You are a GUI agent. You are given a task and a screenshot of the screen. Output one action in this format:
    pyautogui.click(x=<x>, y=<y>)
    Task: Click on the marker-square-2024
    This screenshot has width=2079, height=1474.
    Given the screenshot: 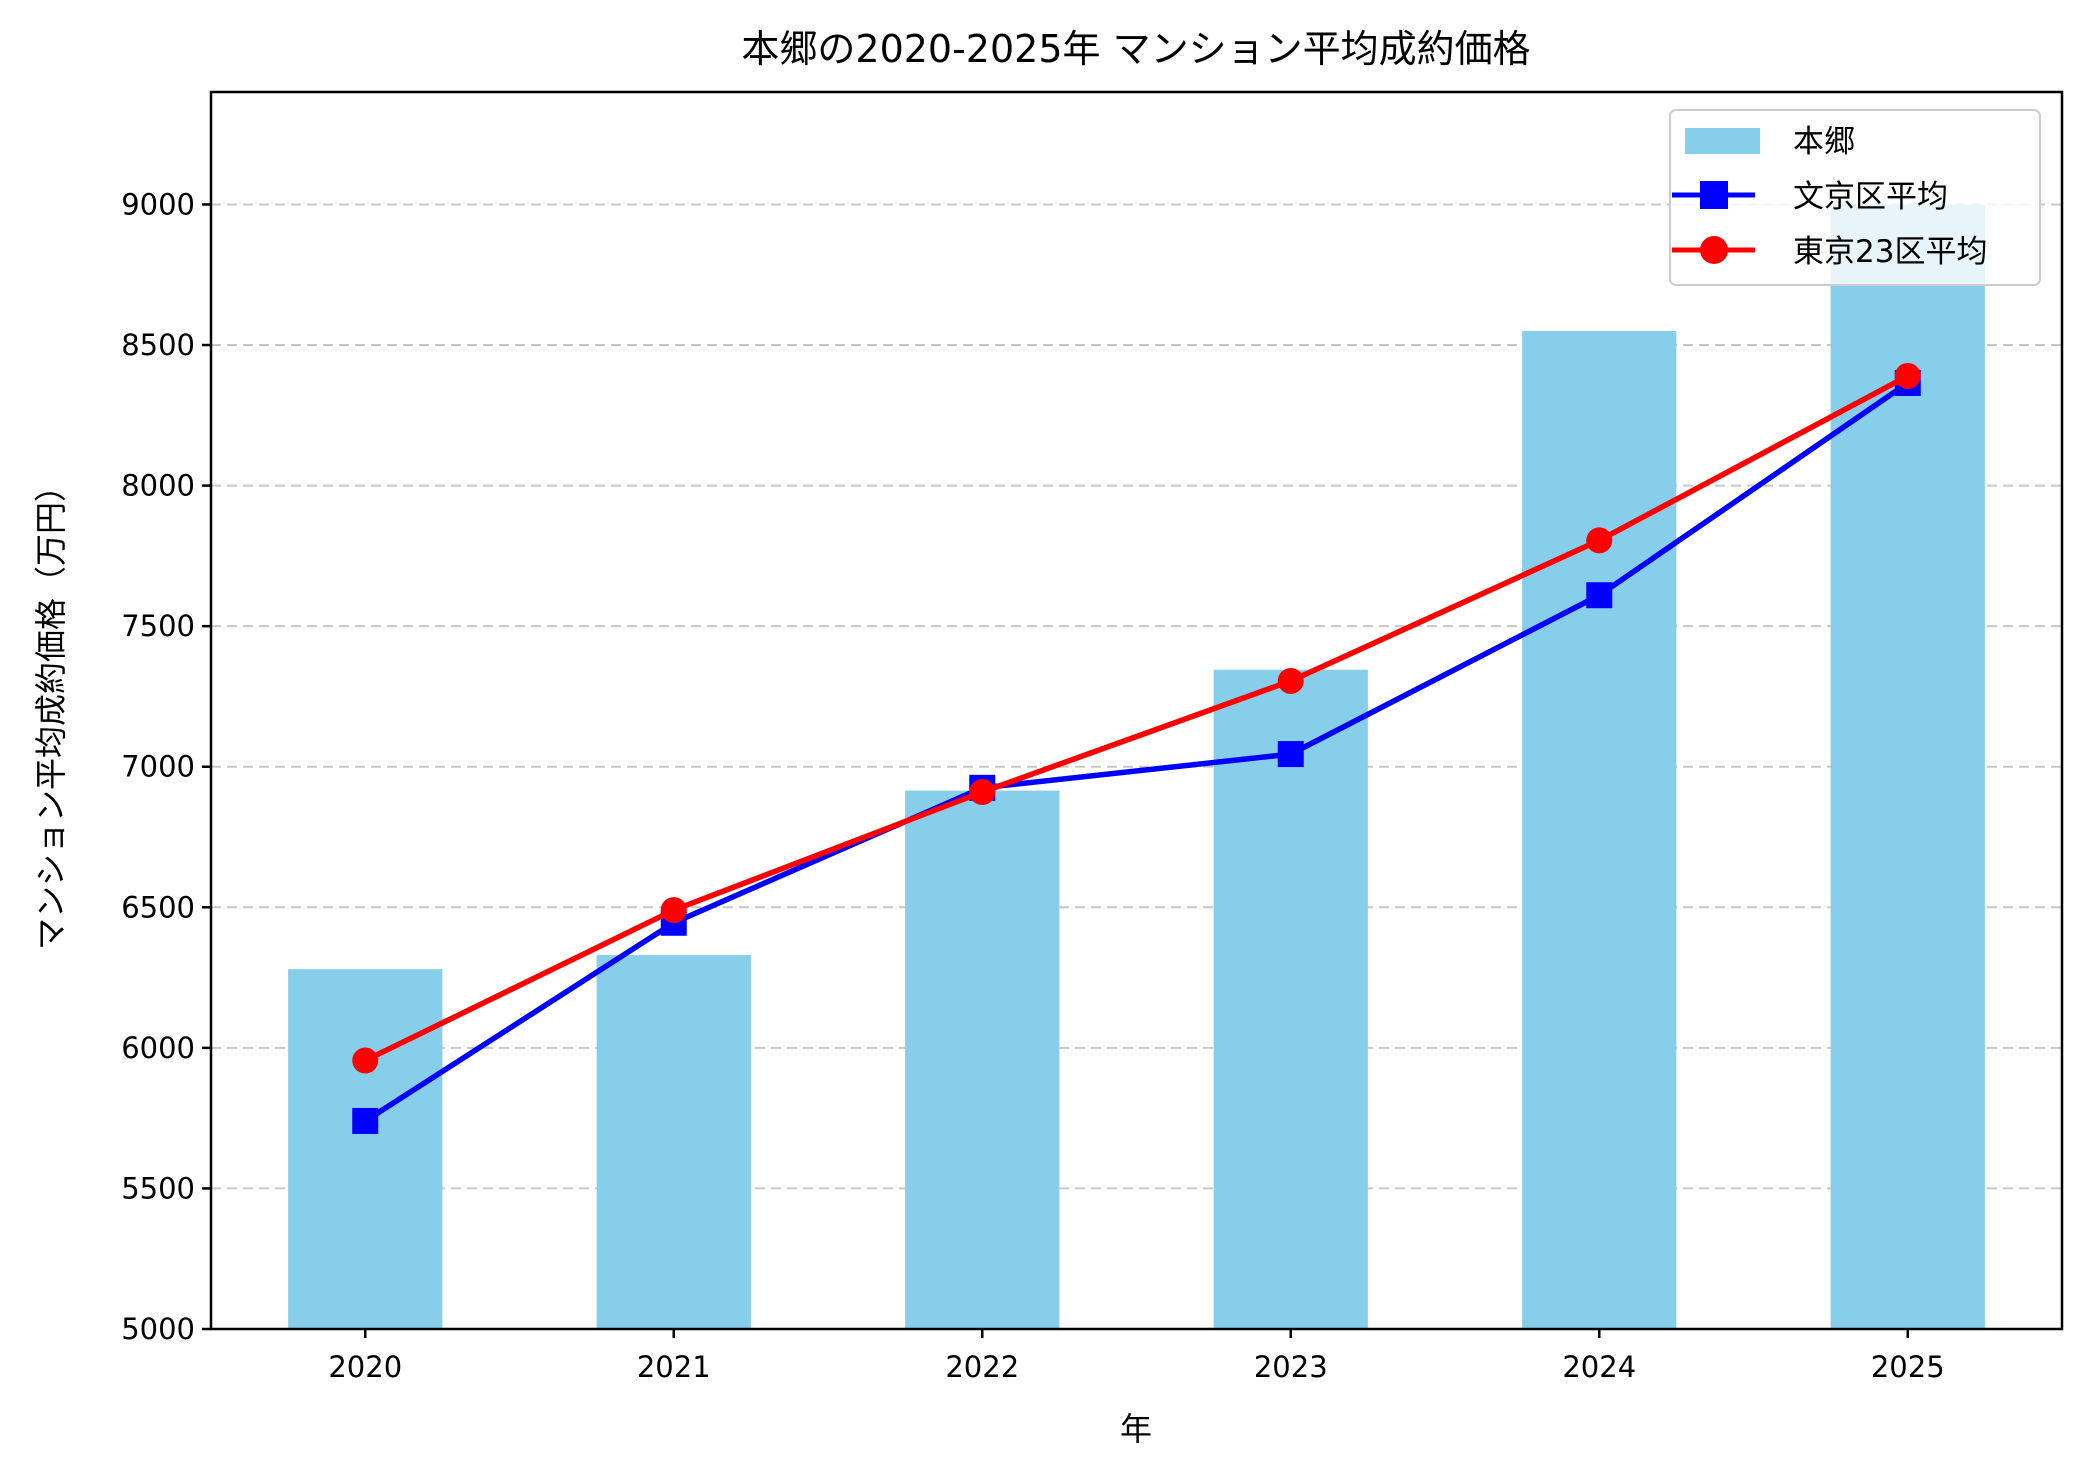 What is the action you would take?
    pyautogui.click(x=1599, y=595)
    